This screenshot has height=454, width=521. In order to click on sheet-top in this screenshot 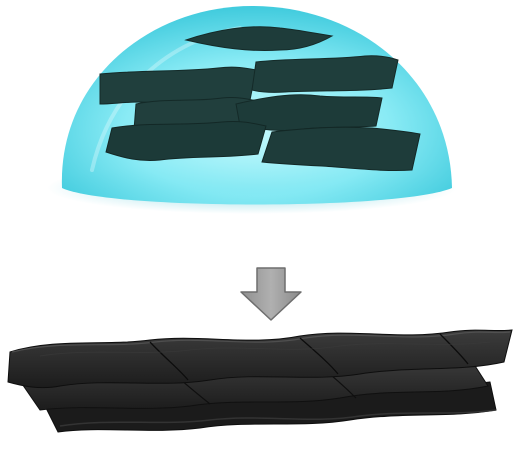, I will do `click(259, 38)`.